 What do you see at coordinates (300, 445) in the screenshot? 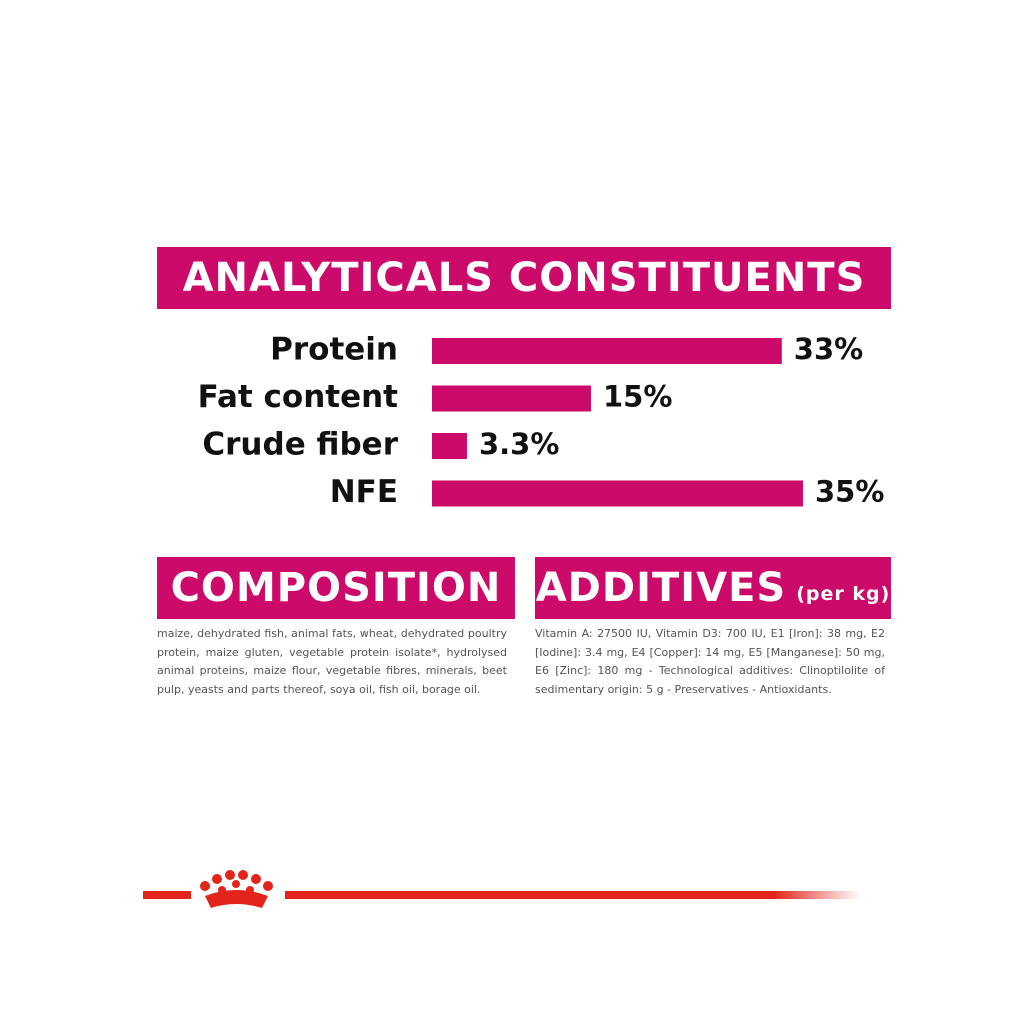
I see `category-label: Crude fiber` at bounding box center [300, 445].